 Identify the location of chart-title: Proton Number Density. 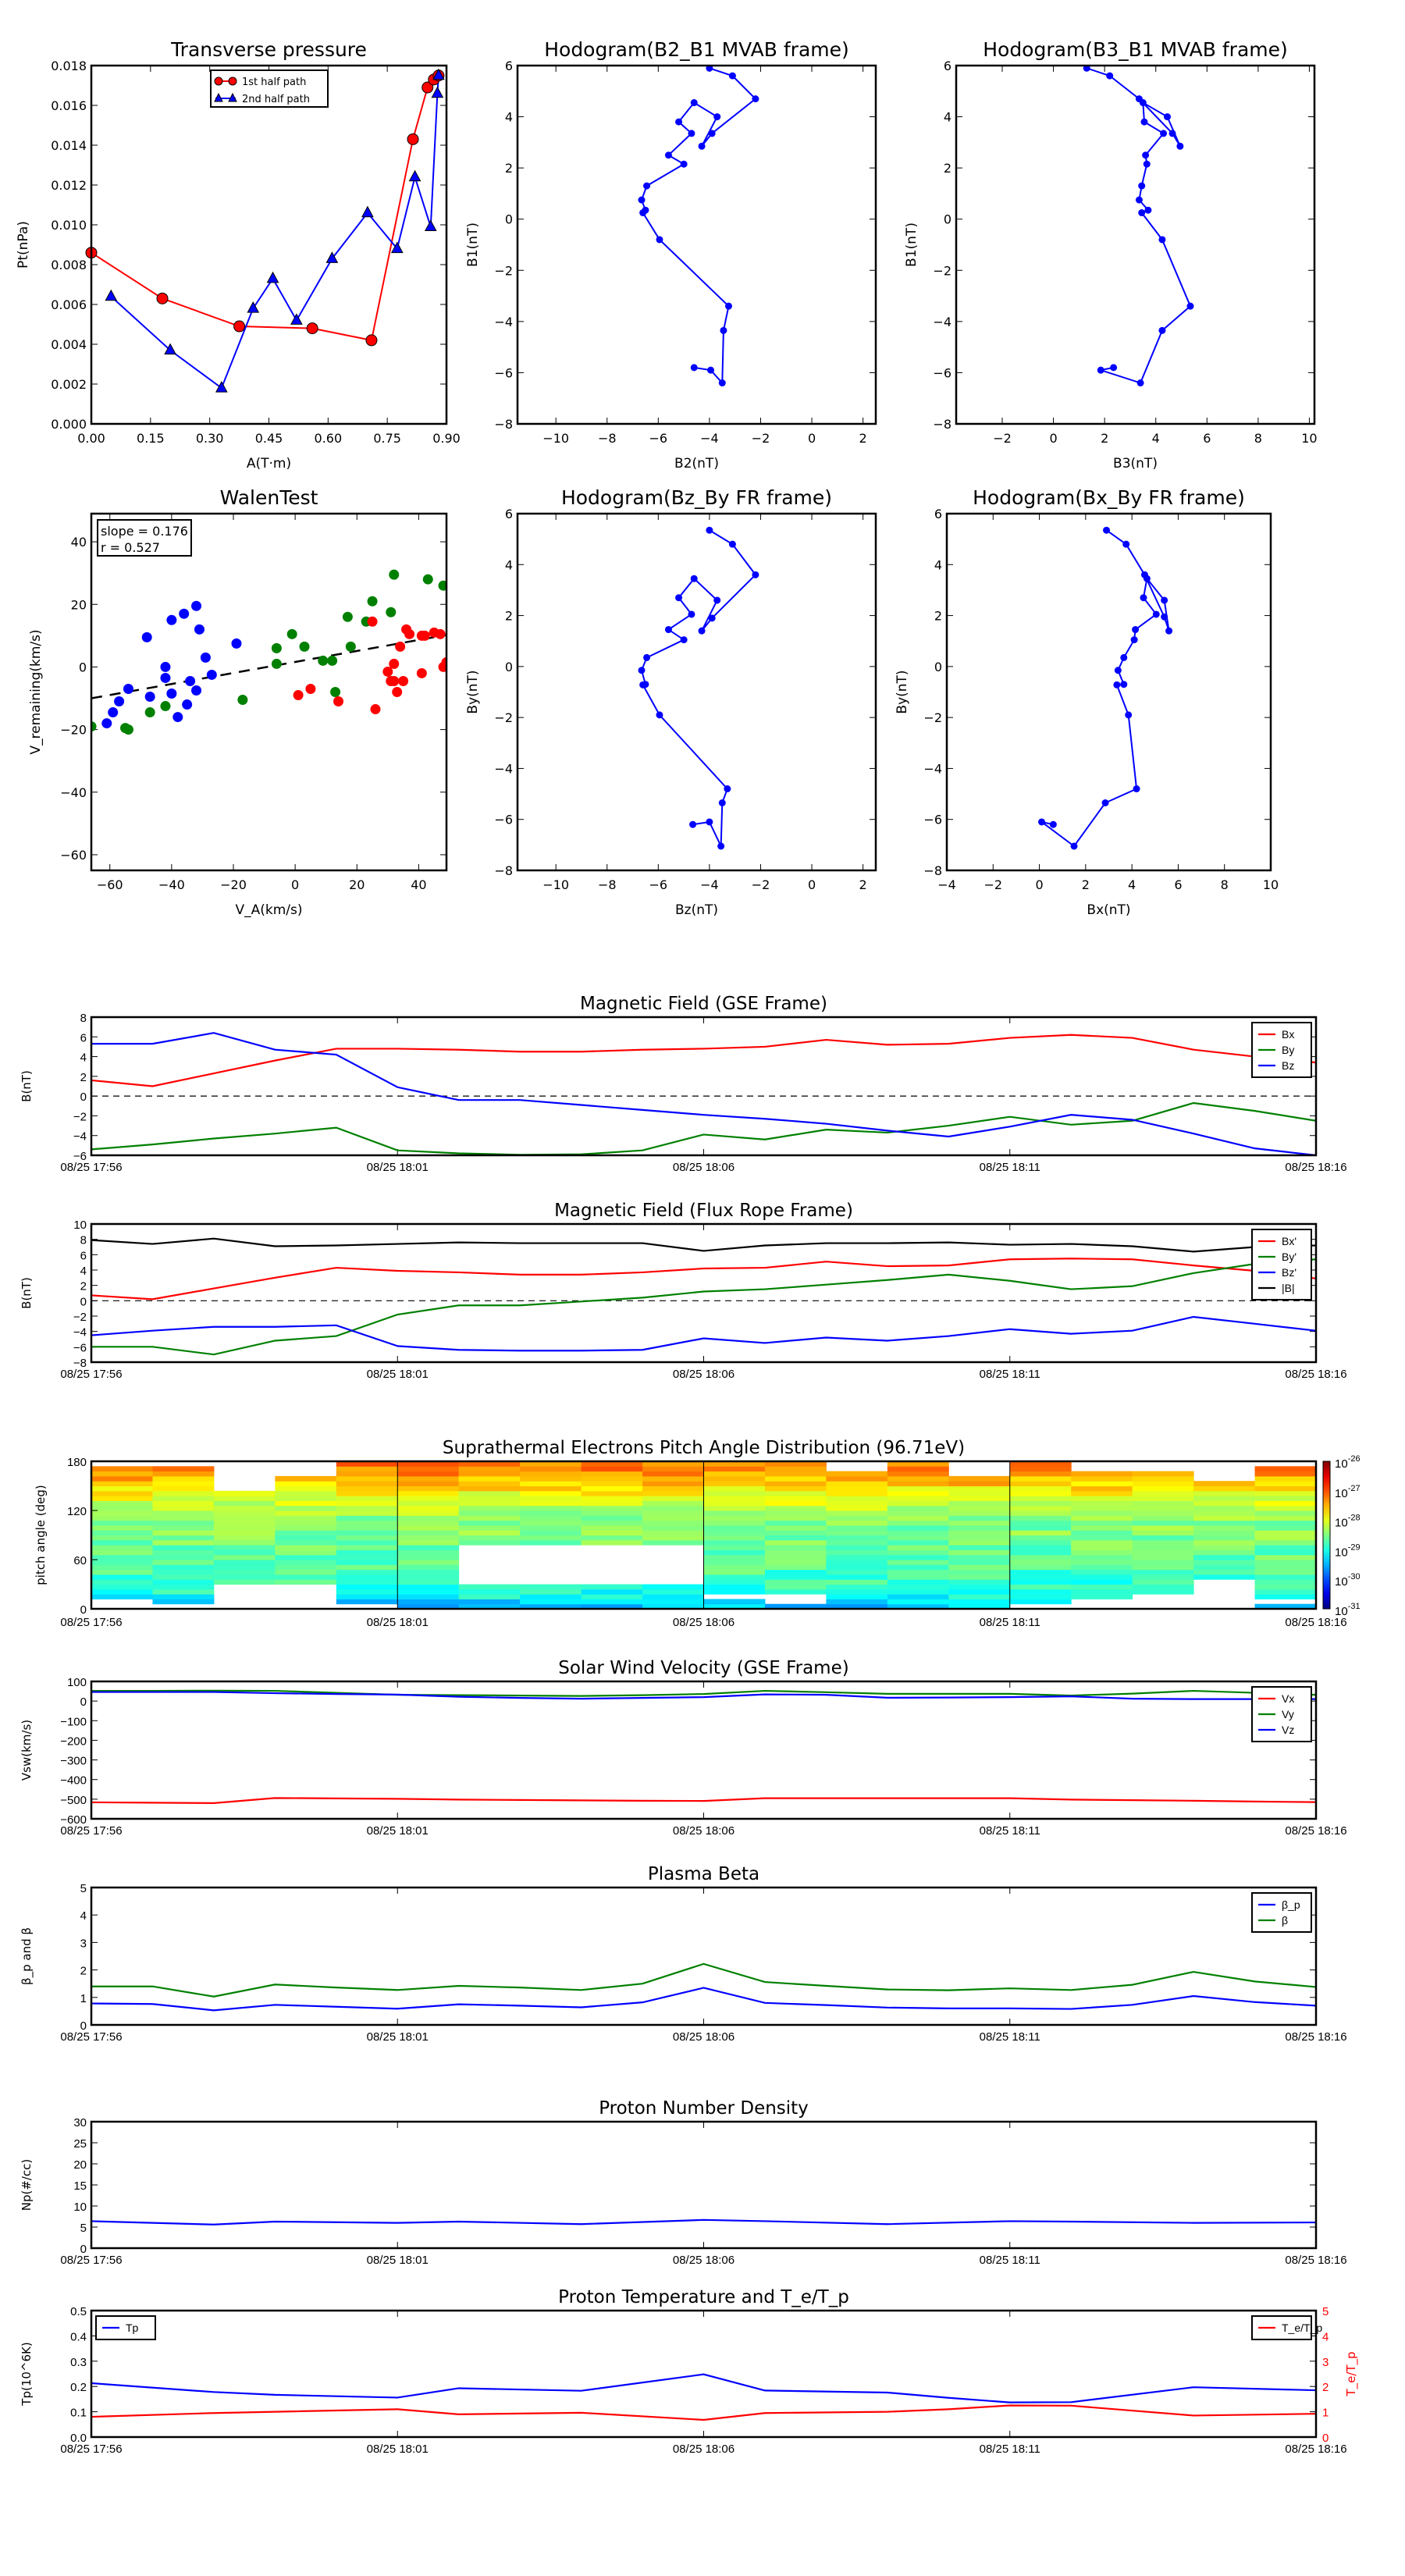
(704, 2108).